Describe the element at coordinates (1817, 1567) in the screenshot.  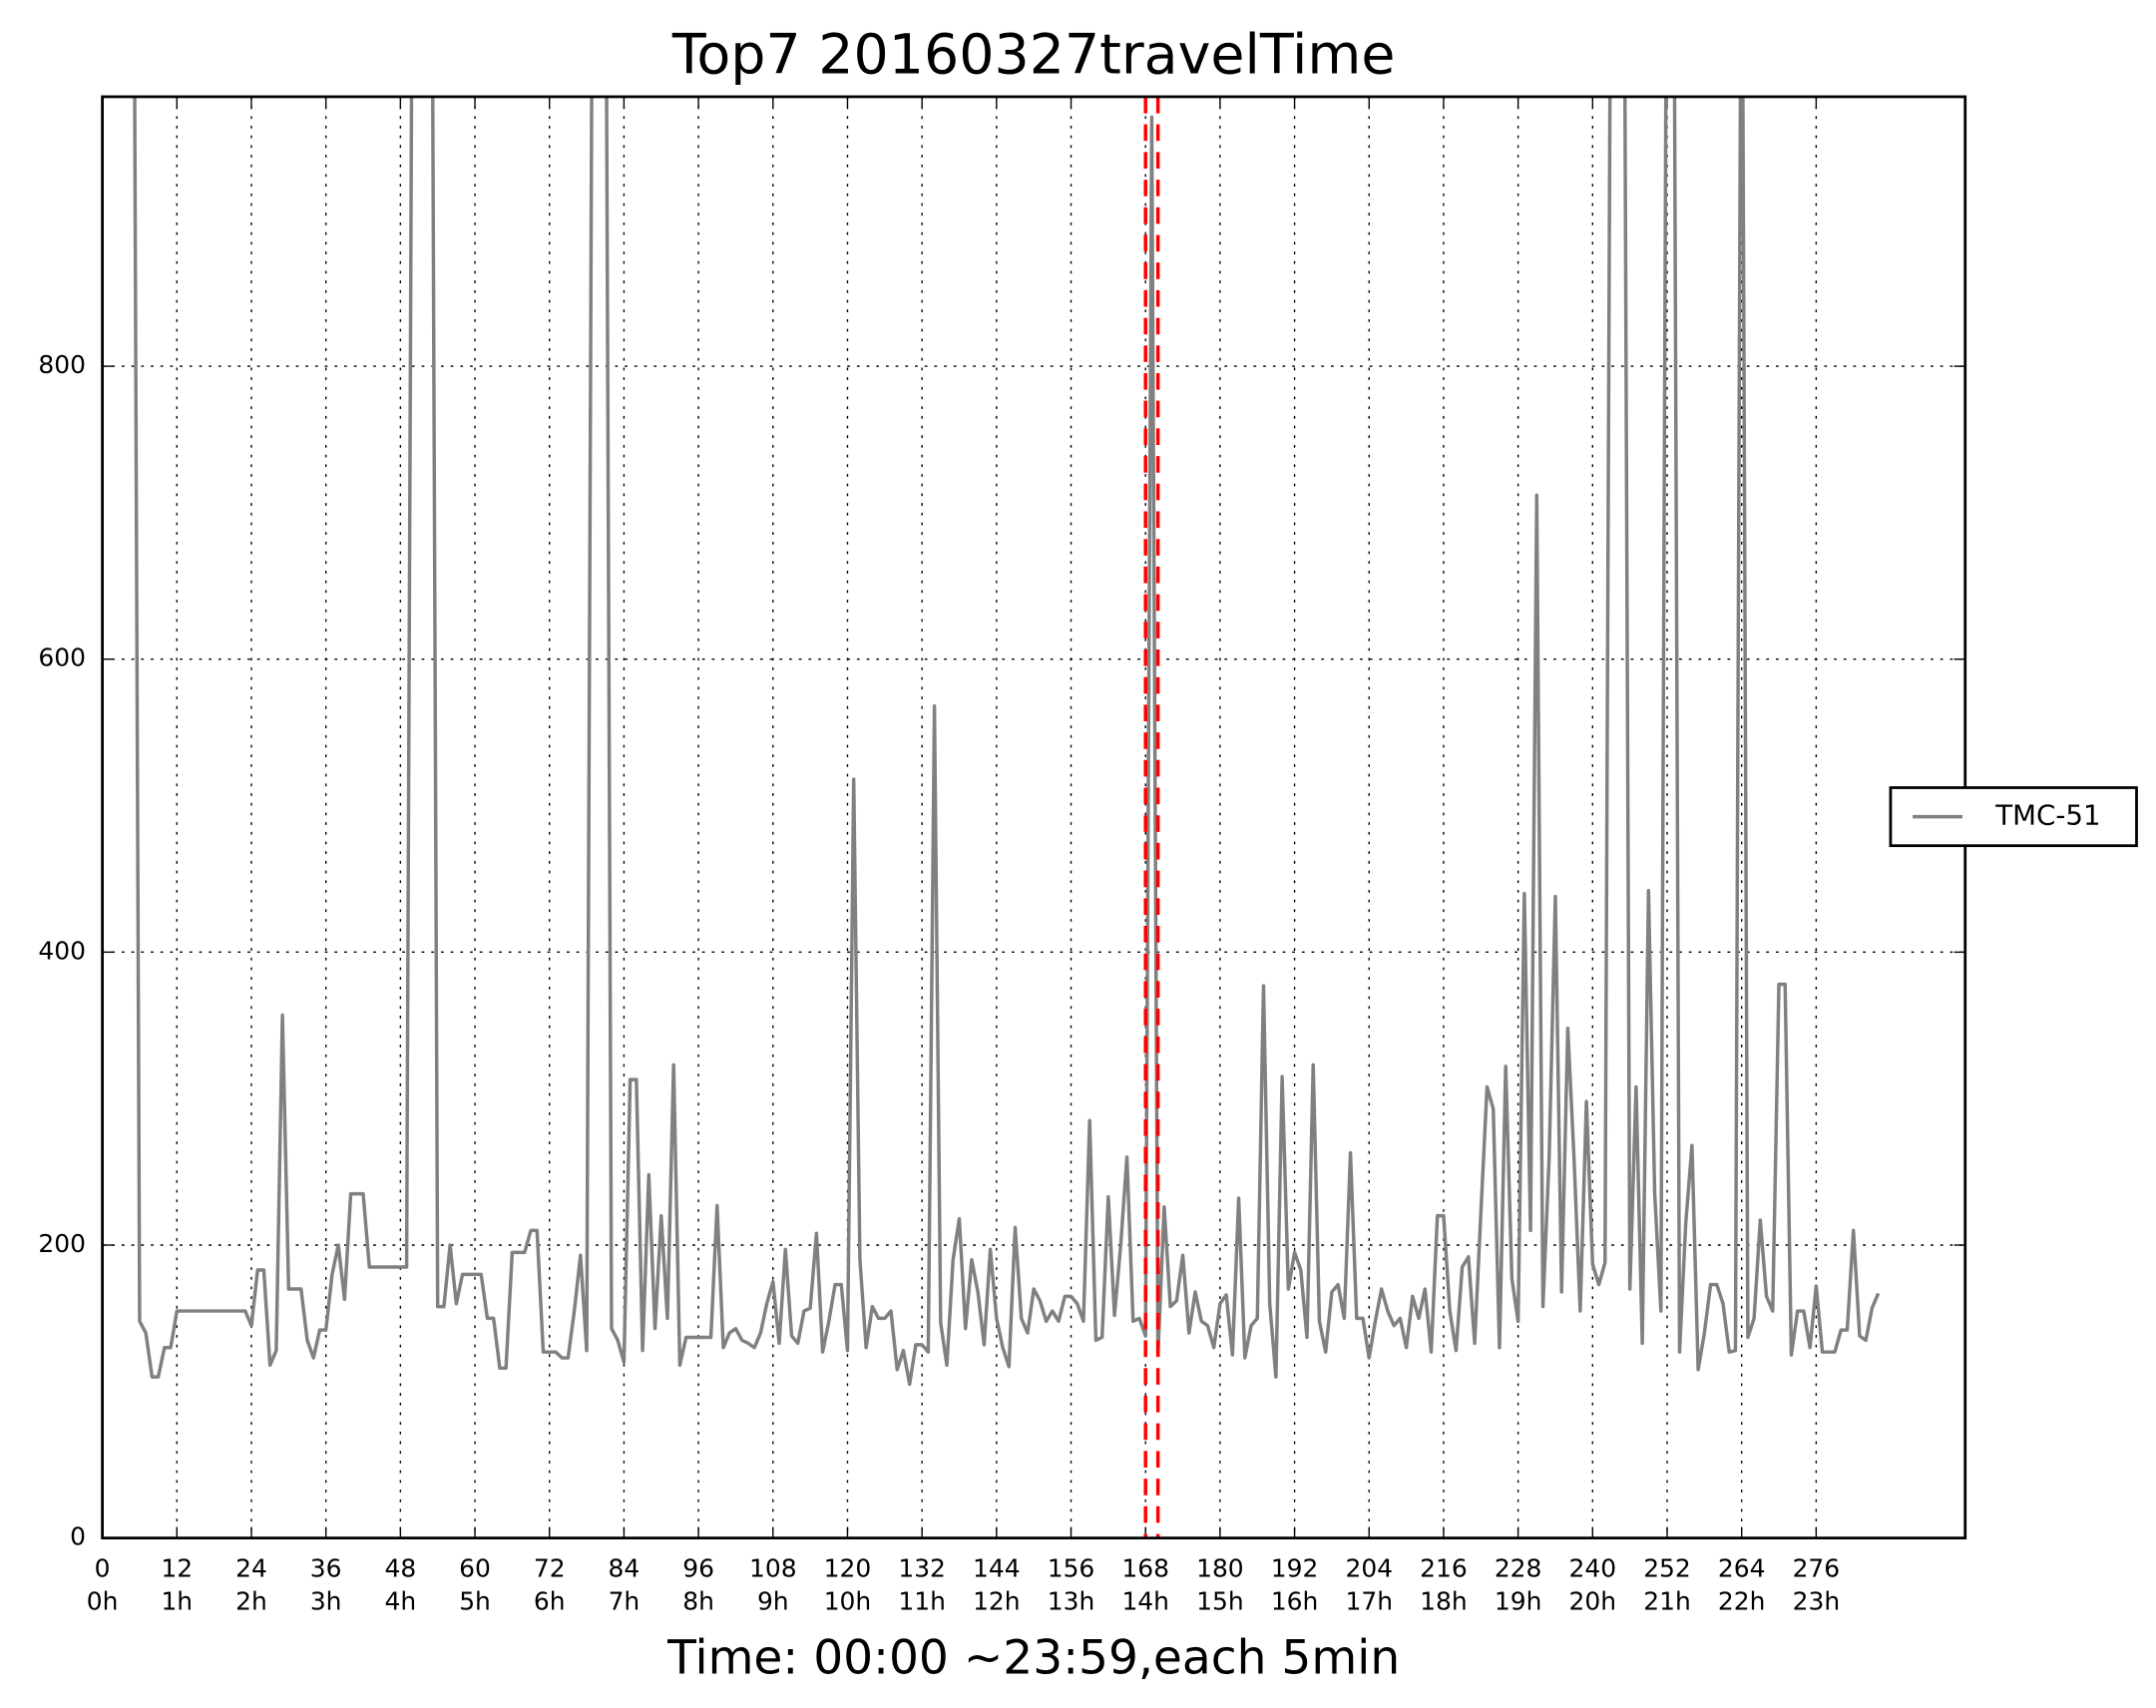
I see `x-tick-label: 276` at that location.